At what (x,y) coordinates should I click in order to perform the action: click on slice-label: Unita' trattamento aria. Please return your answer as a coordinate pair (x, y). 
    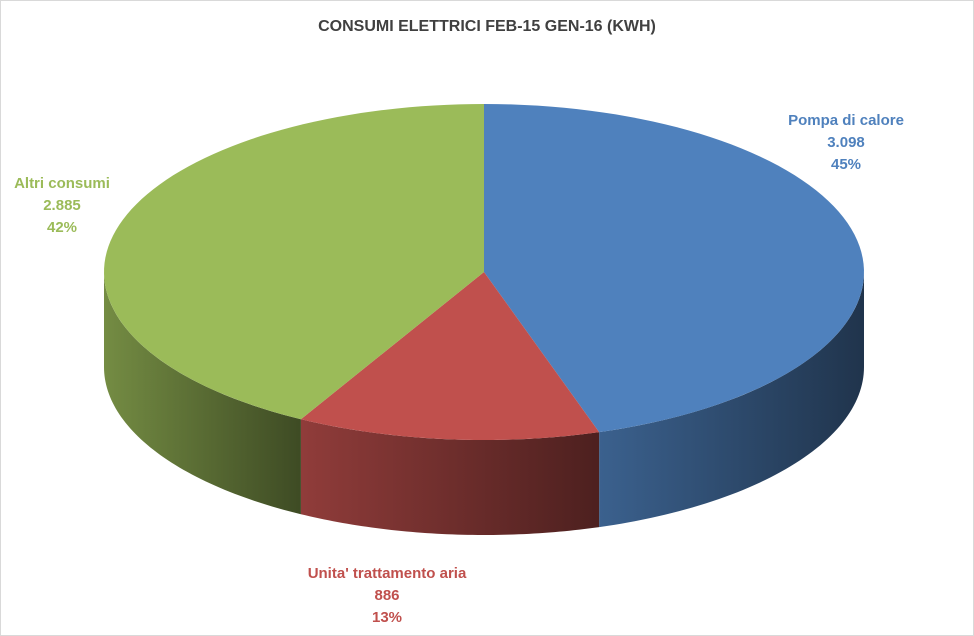
    Looking at the image, I should click on (387, 573).